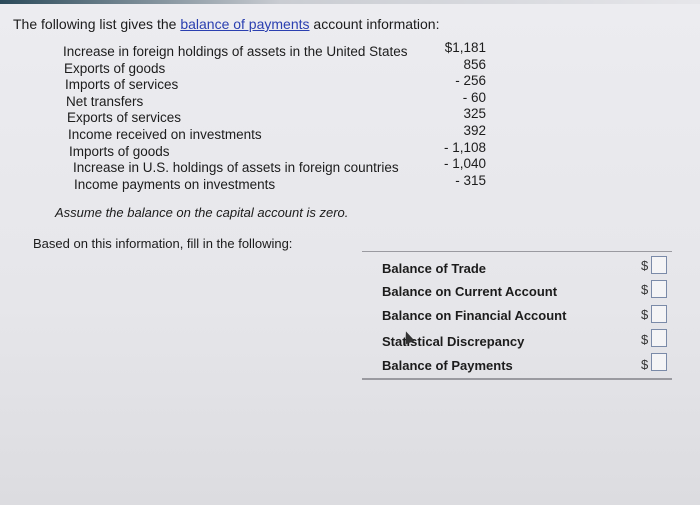 This screenshot has width=700, height=505. What do you see at coordinates (175, 184) in the screenshot?
I see `item-label: Income payments on investments` at bounding box center [175, 184].